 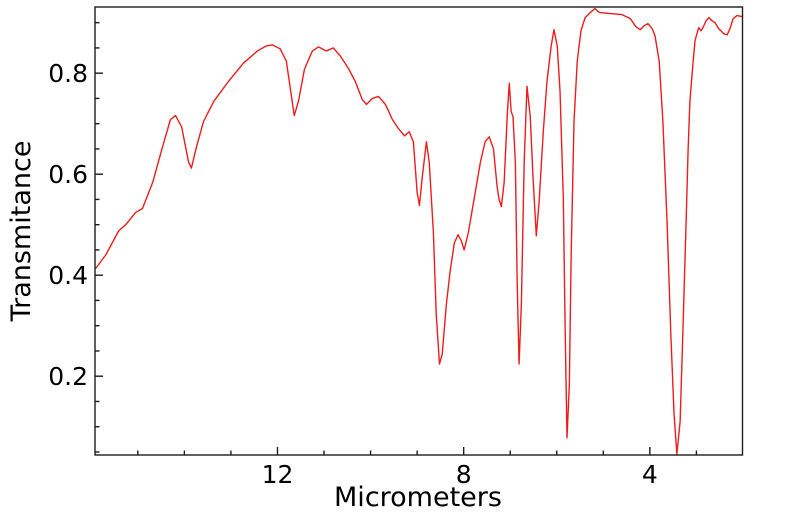 What do you see at coordinates (464, 474) in the screenshot?
I see `x-tick-label: 8` at bounding box center [464, 474].